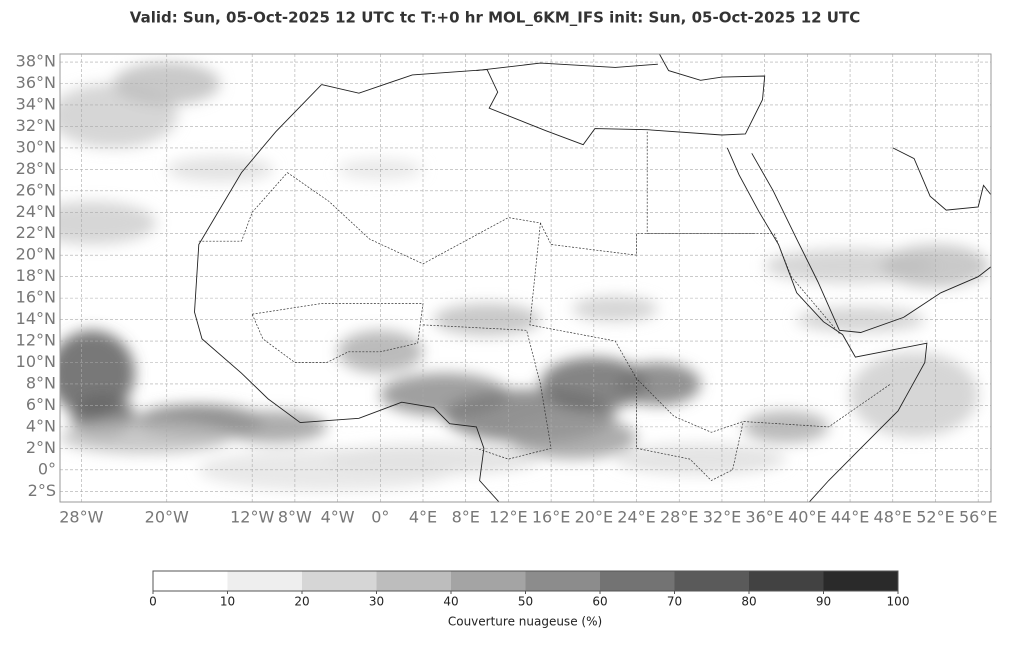 The image size is (1011, 645). Describe the element at coordinates (679, 517) in the screenshot. I see `lon-label: 28°E` at that location.